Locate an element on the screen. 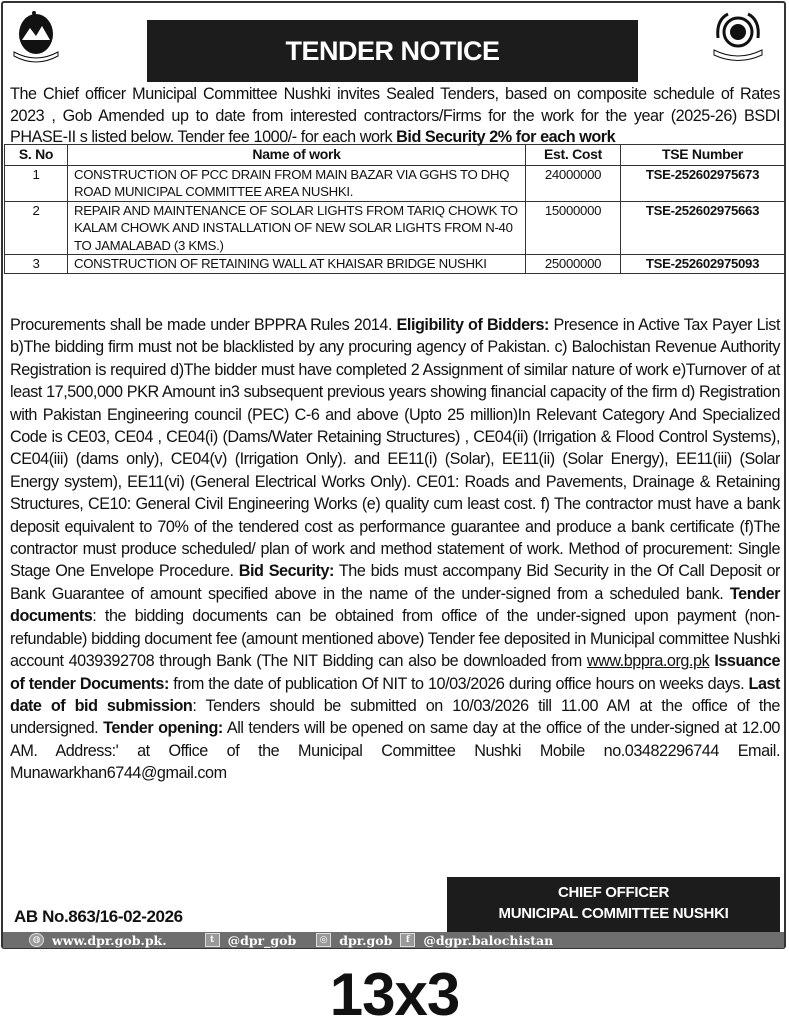 Image resolution: width=789 pixels, height=1029 pixels. facebook-handle: @dgpr.balochistan is located at coordinates (488, 940).